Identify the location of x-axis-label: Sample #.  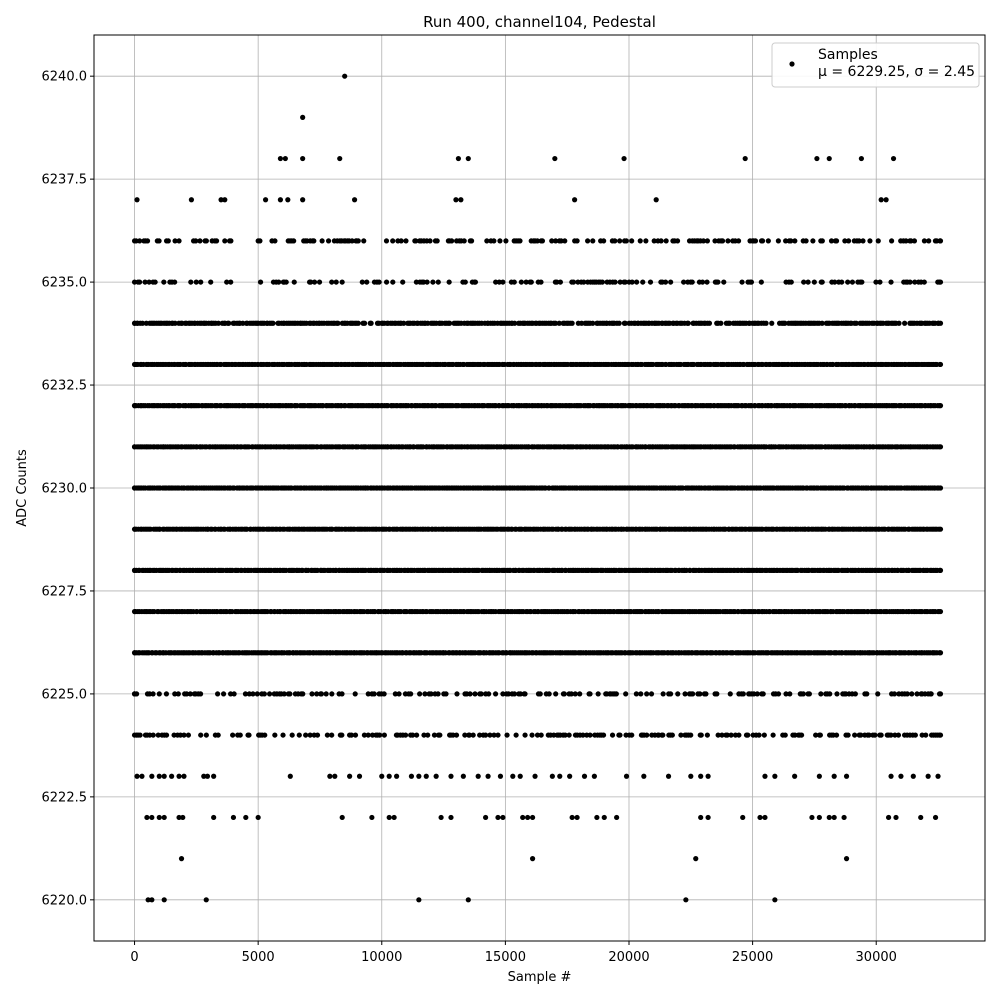
(540, 977).